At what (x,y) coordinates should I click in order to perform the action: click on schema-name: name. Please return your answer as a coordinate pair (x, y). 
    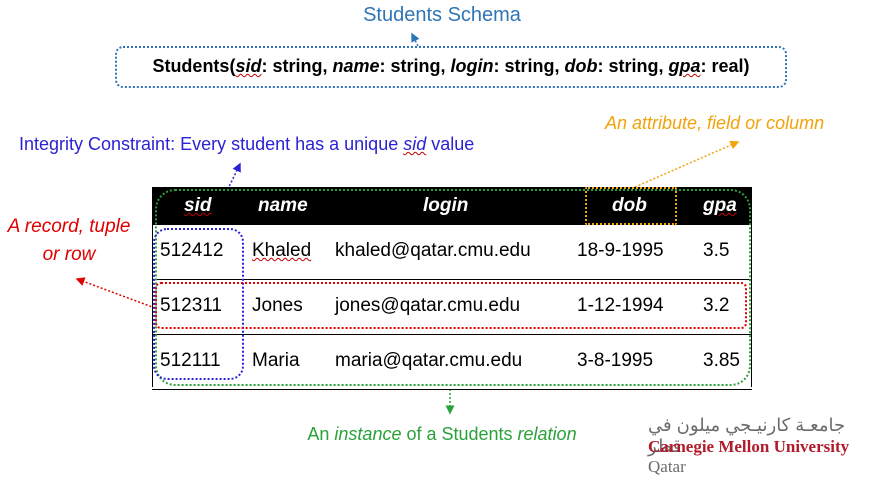
    Looking at the image, I should click on (356, 66).